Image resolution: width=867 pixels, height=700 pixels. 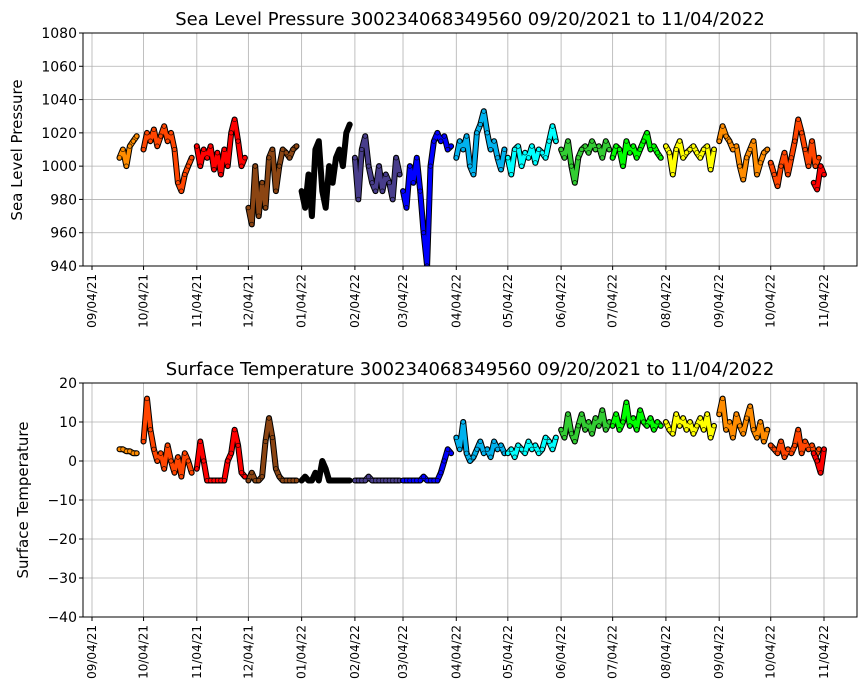 What do you see at coordinates (92, 652) in the screenshot?
I see `x-tick-label: 09/04/21` at bounding box center [92, 652].